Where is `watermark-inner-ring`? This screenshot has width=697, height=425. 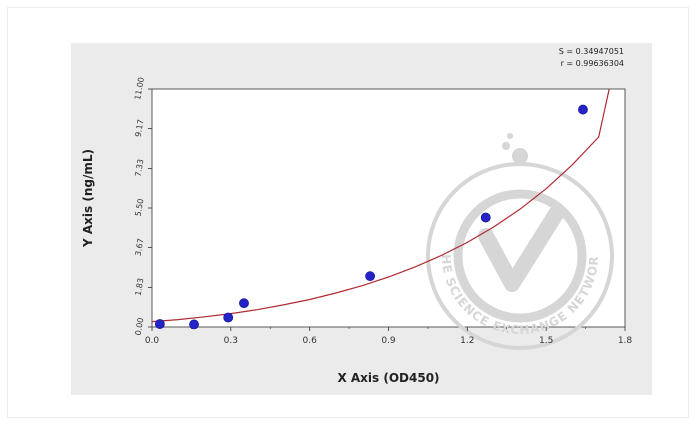 watermark-inner-ring is located at coordinates (520, 256).